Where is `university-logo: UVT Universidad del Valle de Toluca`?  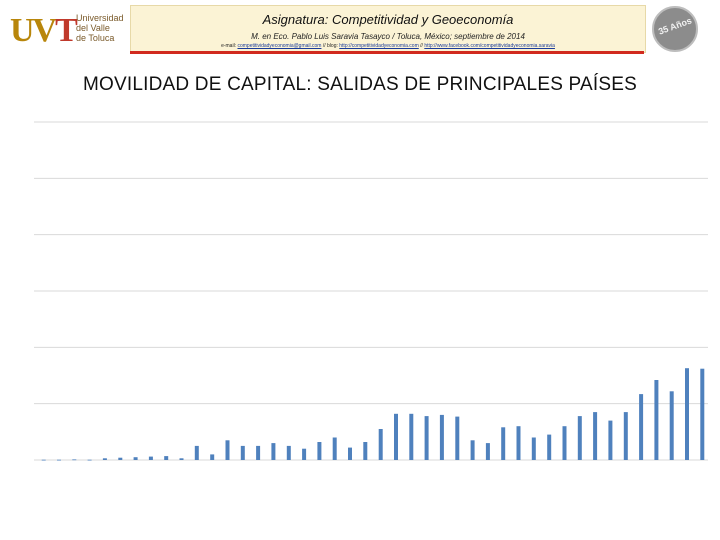
university-logo: UVT Universidad del Valle de Toluca is located at coordinates (65, 31).